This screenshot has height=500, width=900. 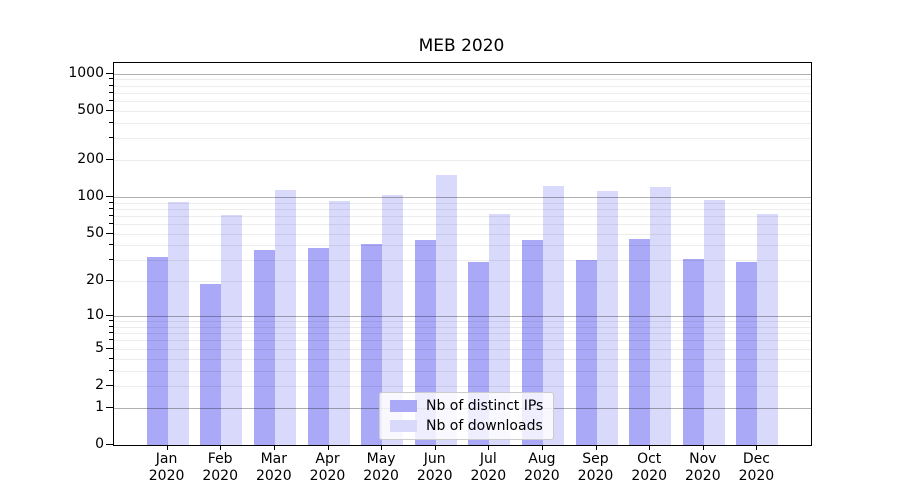 I want to click on legend-item-distinct-ips: Nb of distinct IPs, so click(x=466, y=406).